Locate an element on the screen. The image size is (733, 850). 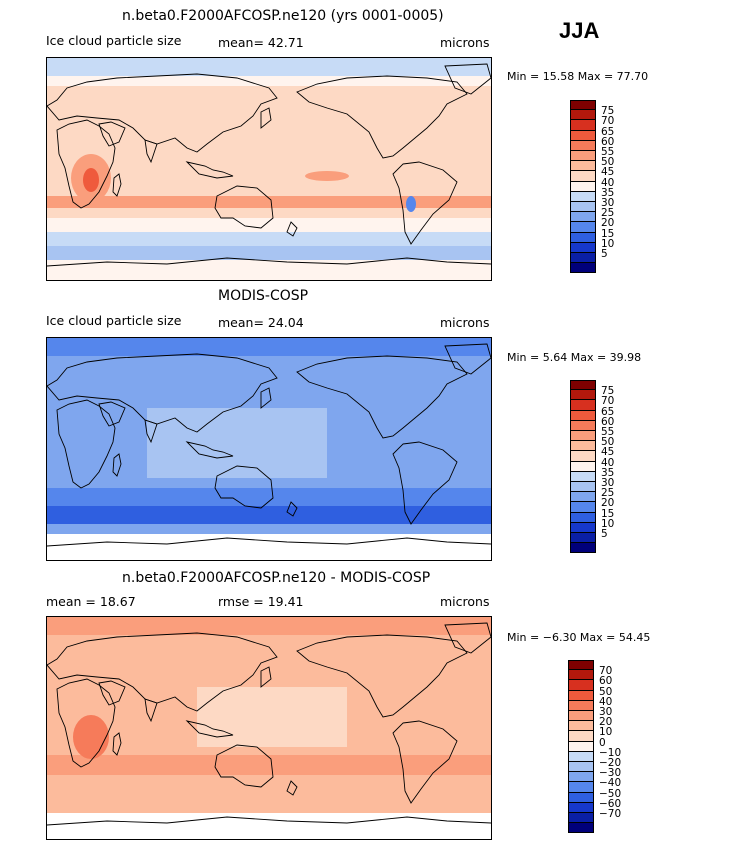
colorbar-tick-label: 10 is located at coordinates (608, 243).